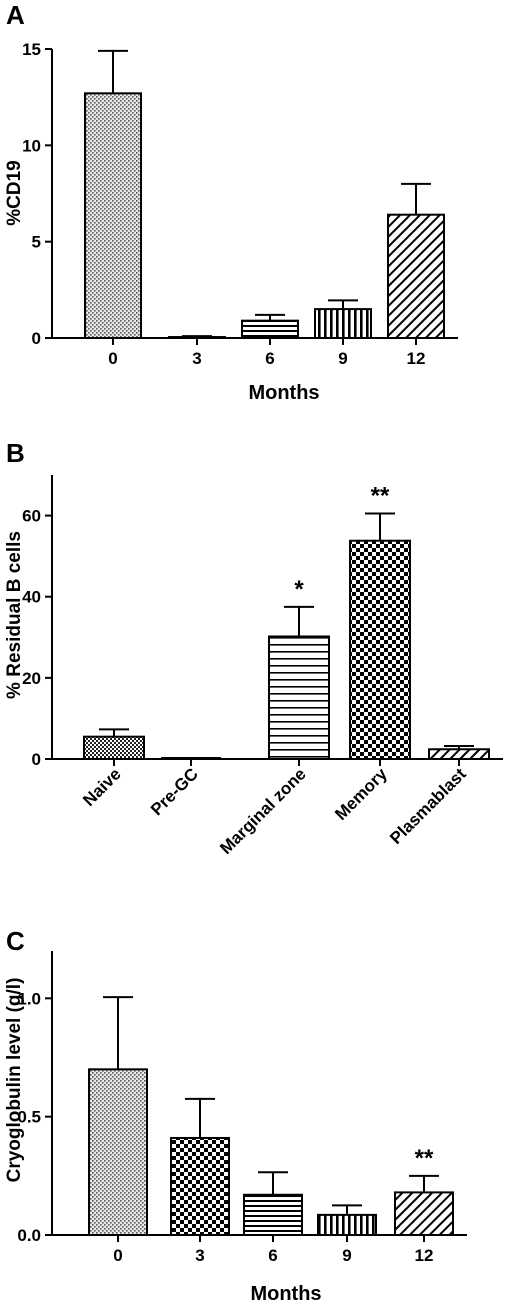 Image resolution: width=520 pixels, height=1309 pixels. I want to click on y-axis-c: 0.0 0.5 1.0, so click(35, 1098).